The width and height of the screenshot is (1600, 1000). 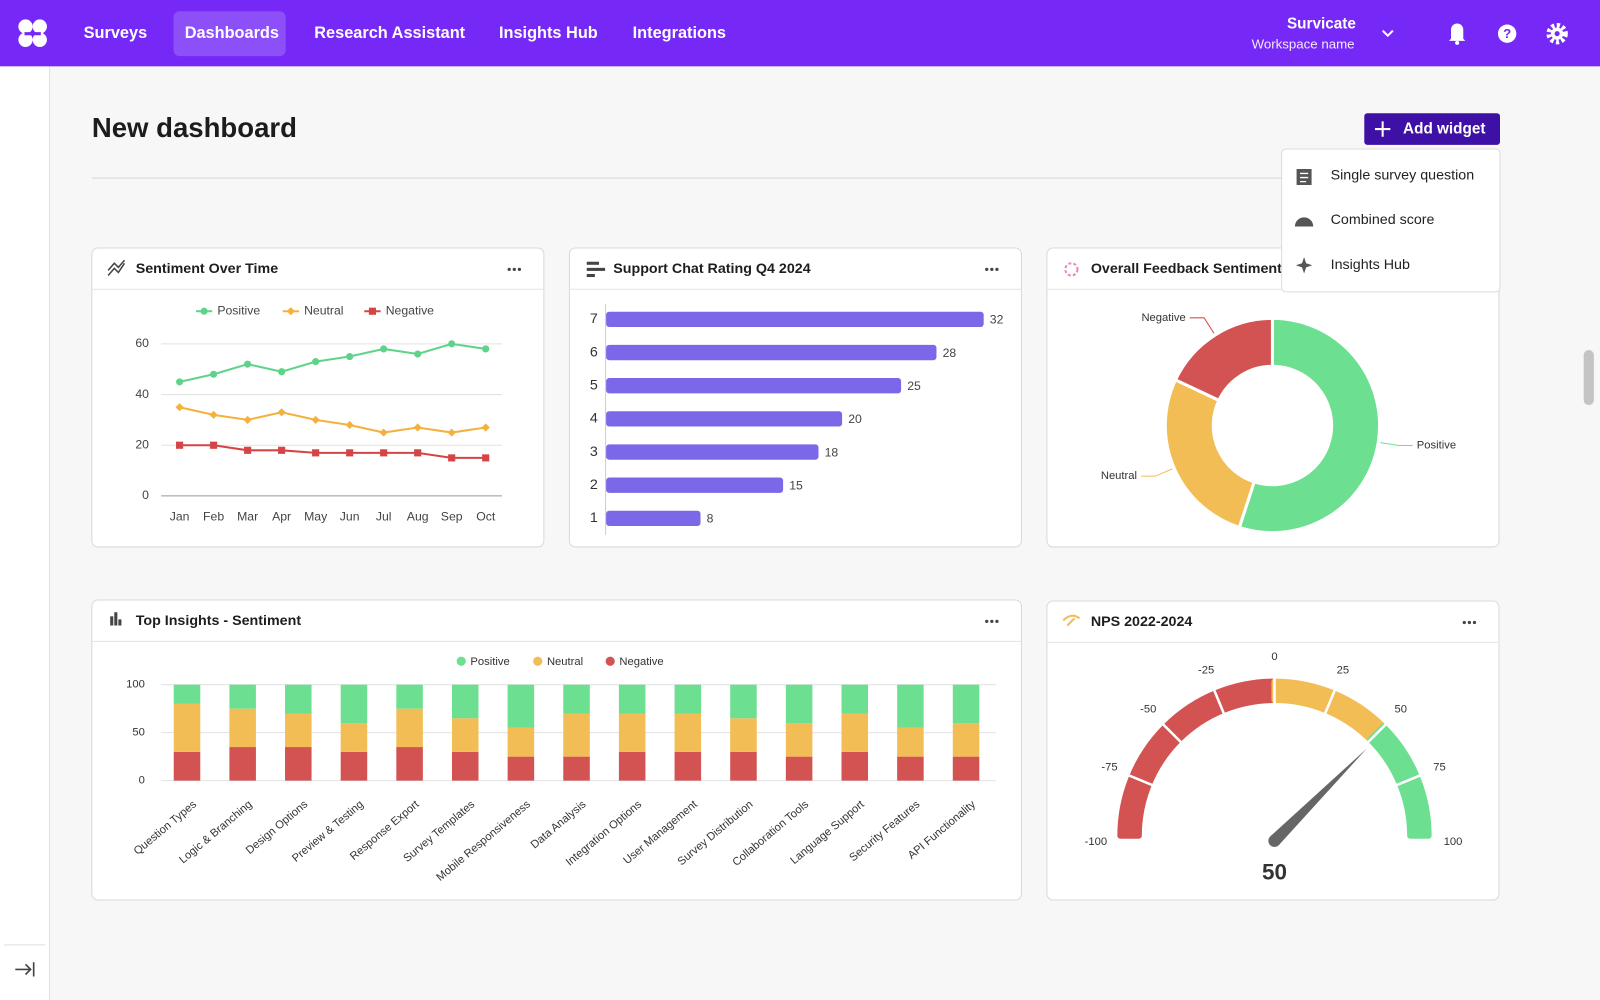 What do you see at coordinates (418, 517) in the screenshot?
I see `x-tick-label: Aug` at bounding box center [418, 517].